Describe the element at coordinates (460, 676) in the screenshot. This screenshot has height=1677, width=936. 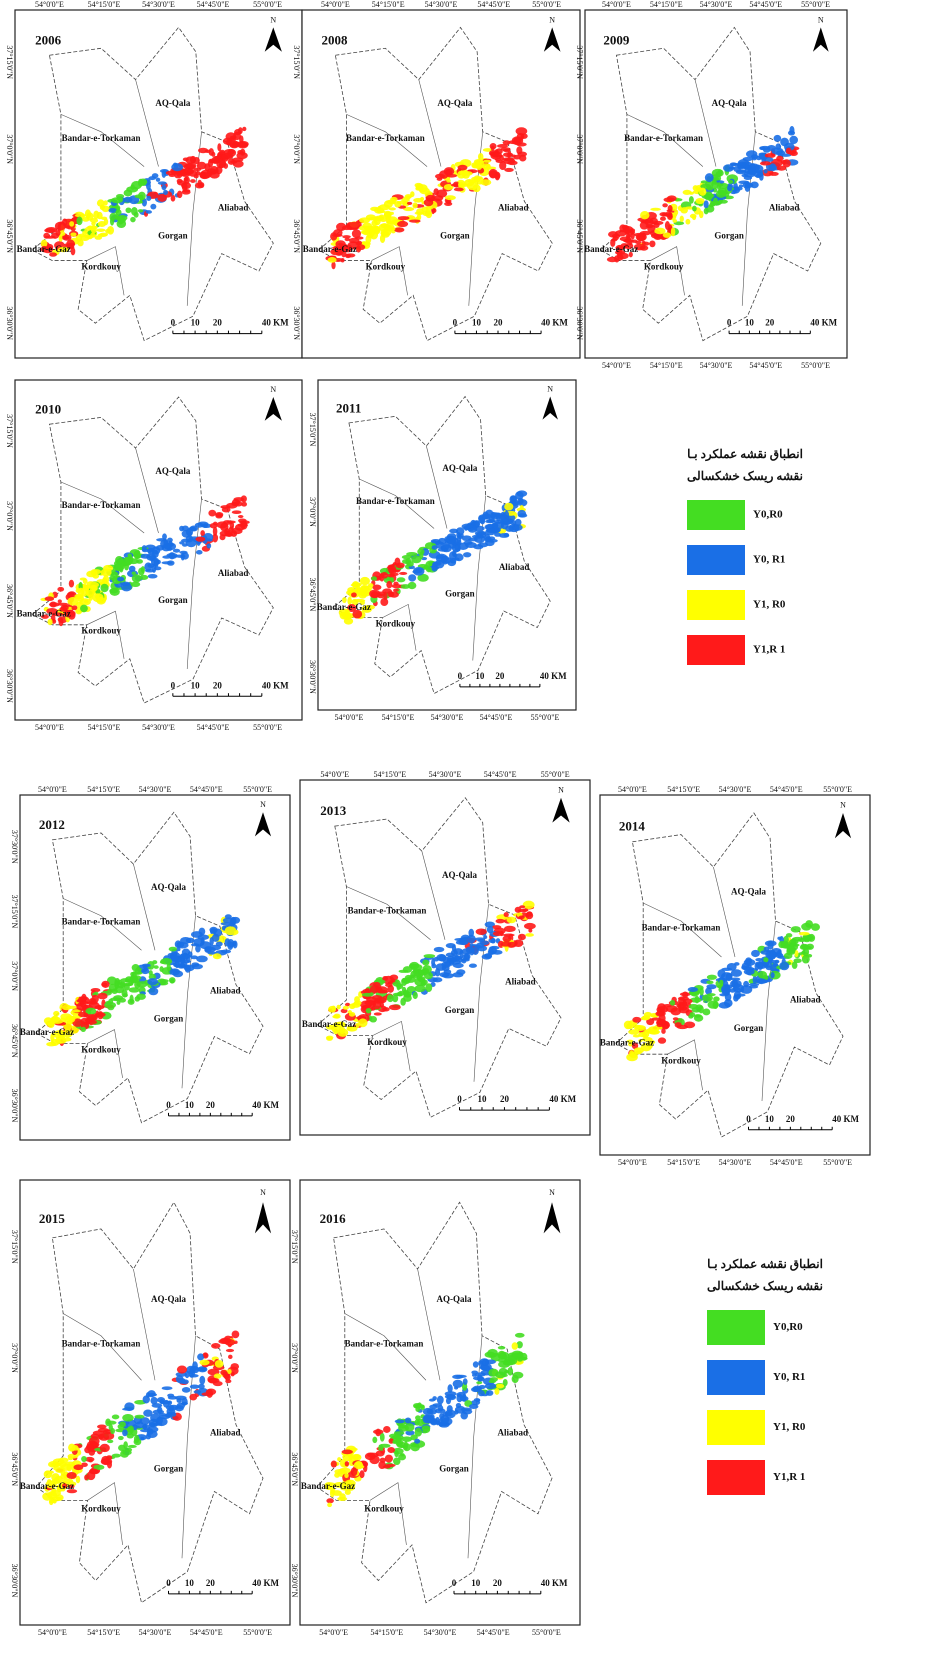
I see `scale-label: 0` at that location.